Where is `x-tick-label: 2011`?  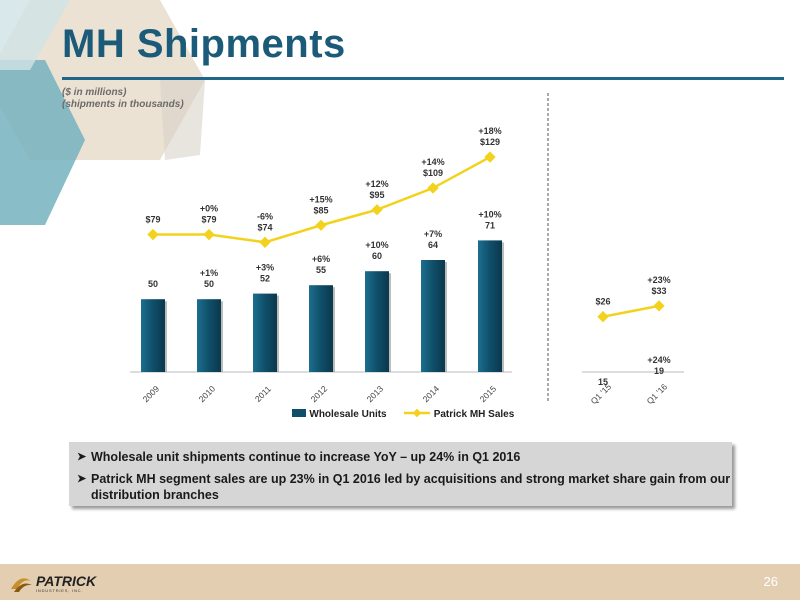 x-tick-label: 2011 is located at coordinates (263, 394).